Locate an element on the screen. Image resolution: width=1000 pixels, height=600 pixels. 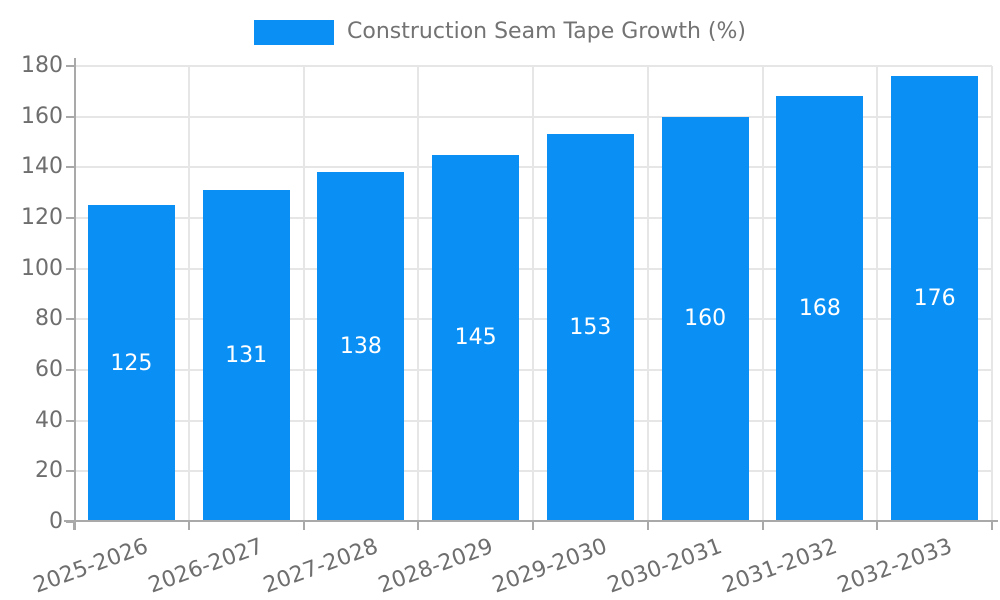
bar-value-label: 168 is located at coordinates (819, 309).